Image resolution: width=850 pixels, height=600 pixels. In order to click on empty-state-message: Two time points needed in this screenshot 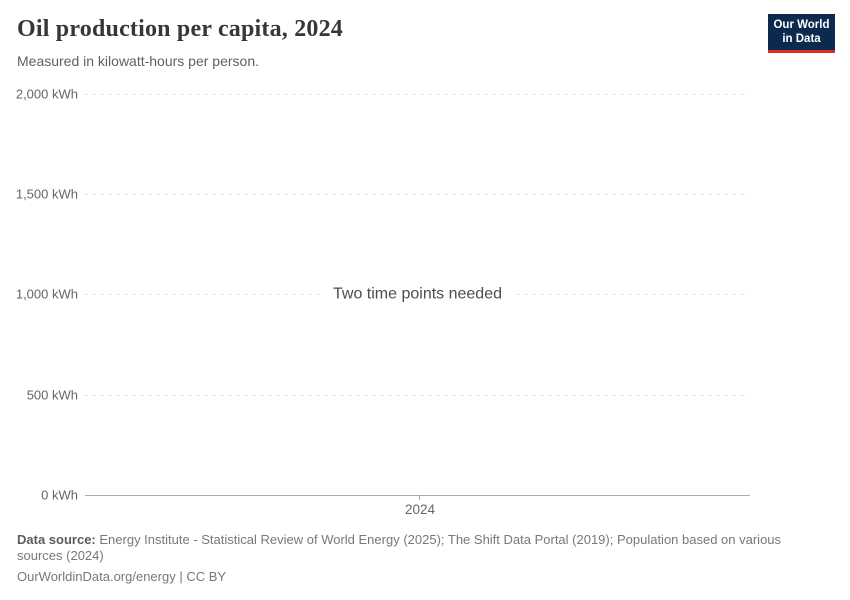, I will do `click(417, 294)`.